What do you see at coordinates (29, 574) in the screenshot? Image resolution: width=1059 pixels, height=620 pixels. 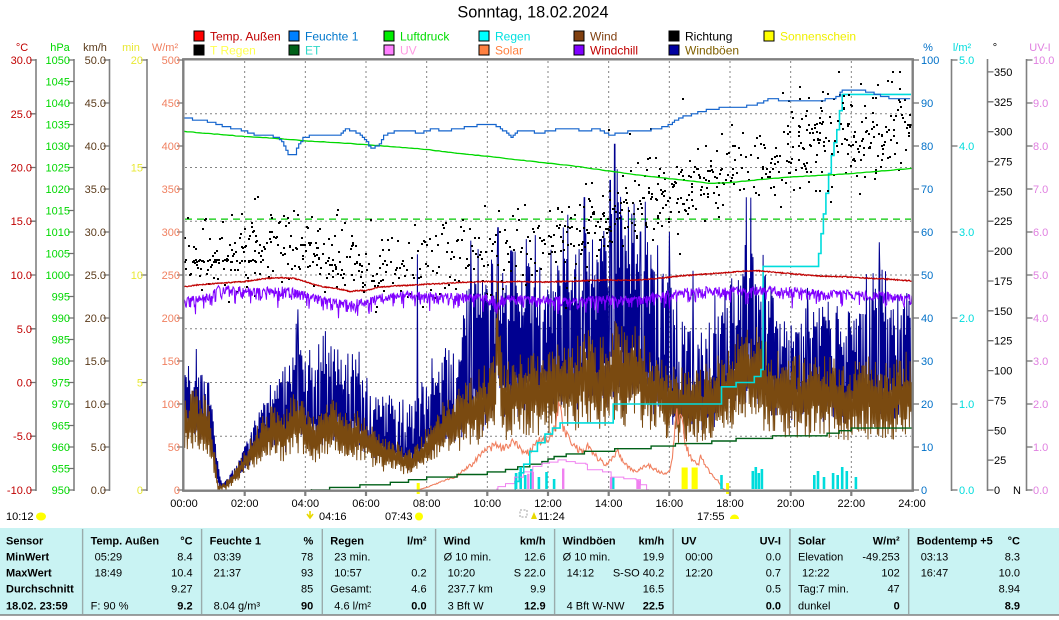 I see `svg-text: MaxWert` at bounding box center [29, 574].